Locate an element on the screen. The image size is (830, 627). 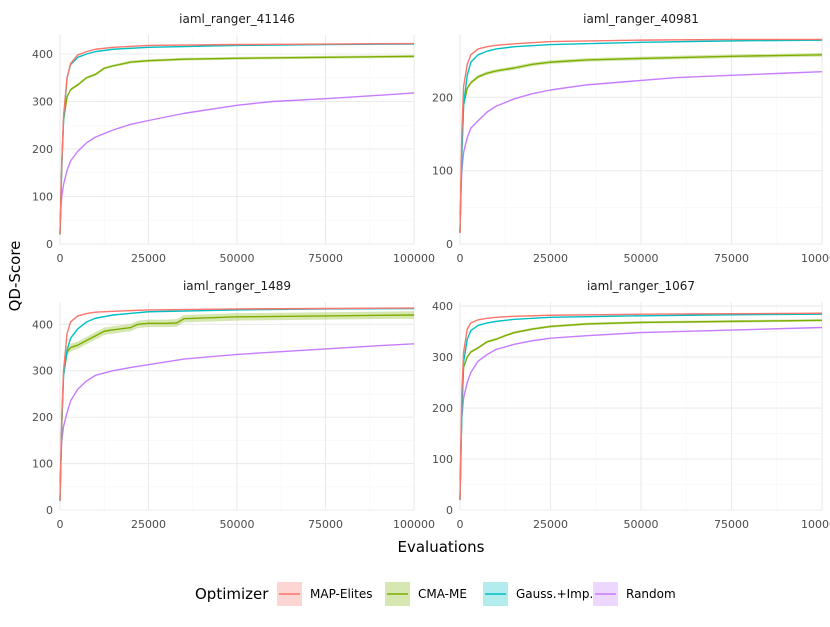
x-axis-title: Evaluations is located at coordinates (441, 547).